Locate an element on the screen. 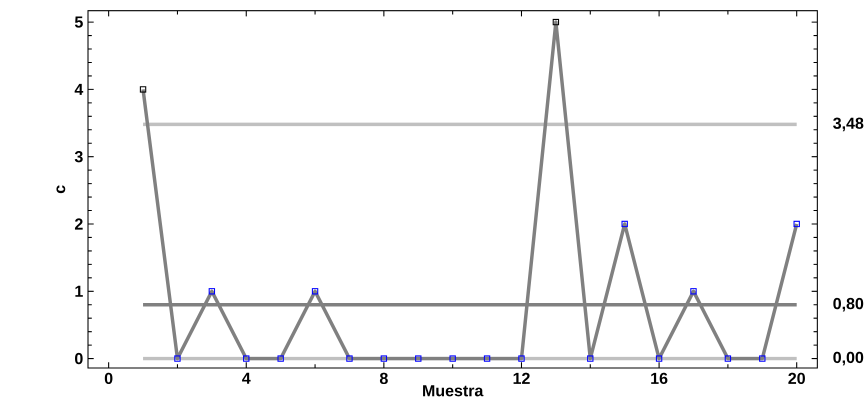 This screenshot has width=866, height=418. x-axis-title: Muestra is located at coordinates (453, 390).